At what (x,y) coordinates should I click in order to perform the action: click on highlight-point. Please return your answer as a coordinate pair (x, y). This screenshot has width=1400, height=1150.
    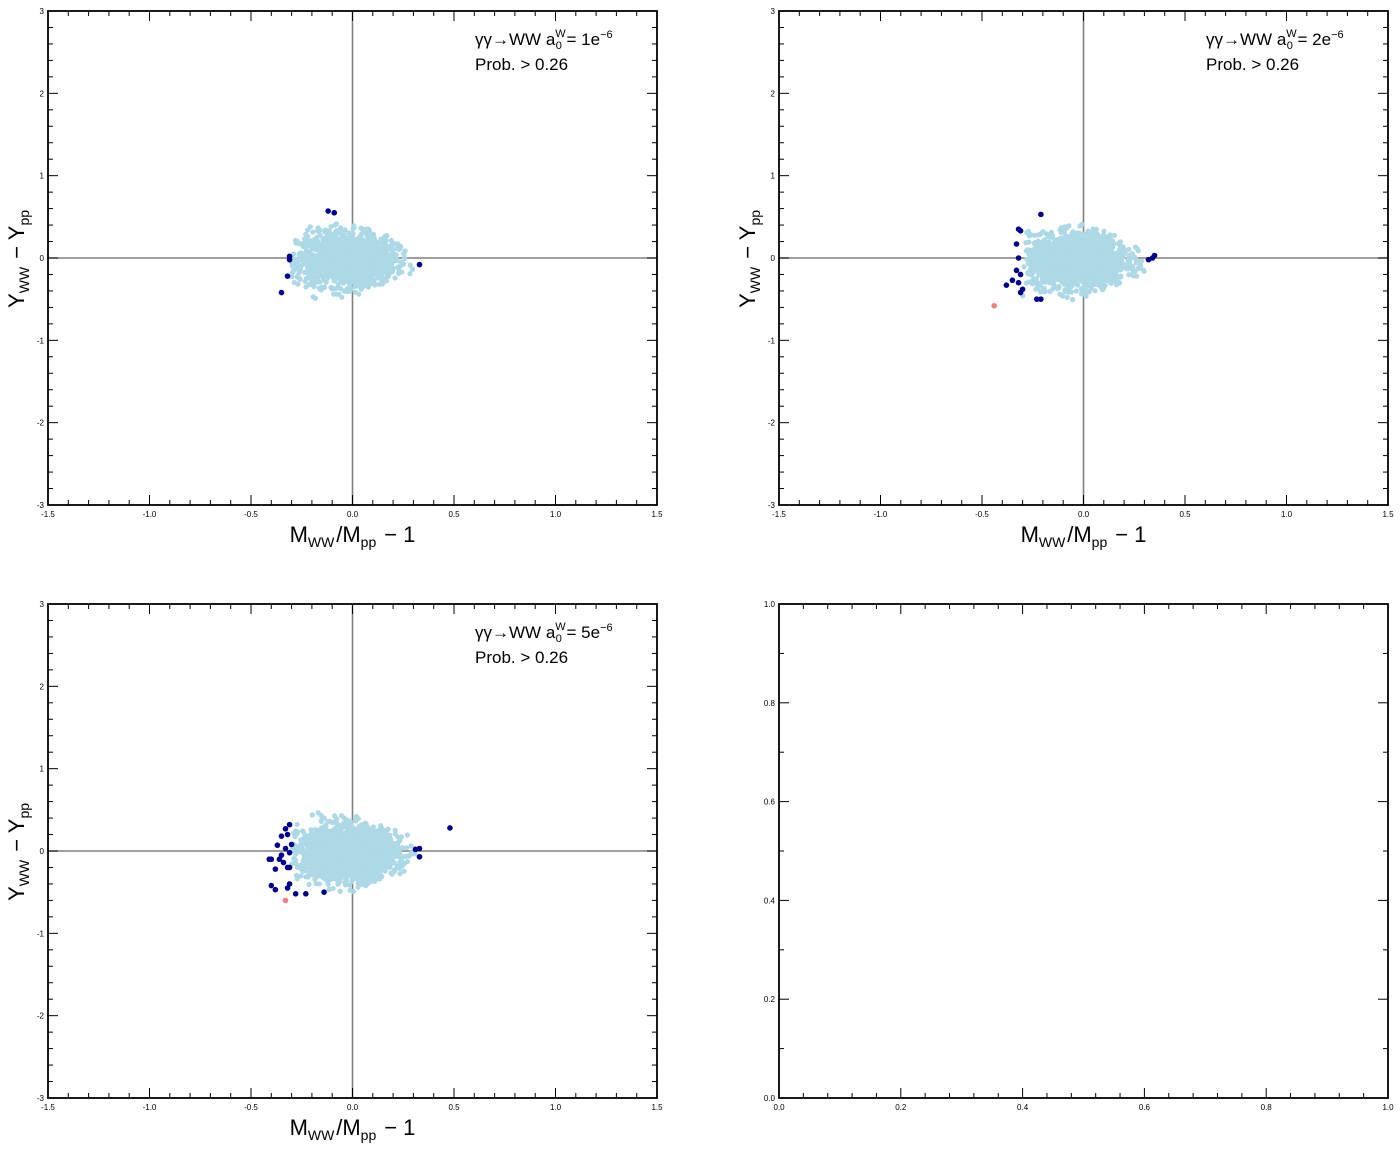
    Looking at the image, I should click on (994, 305).